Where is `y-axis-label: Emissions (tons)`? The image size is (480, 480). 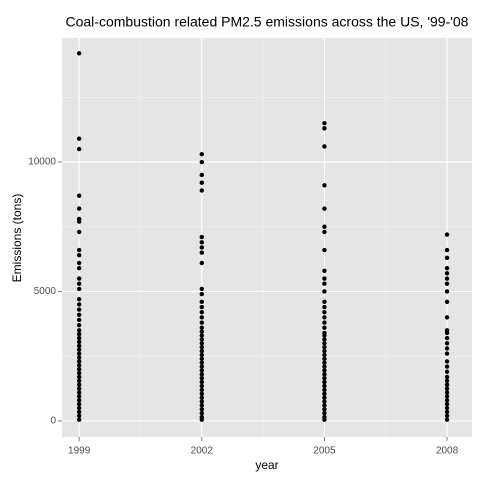
y-axis-label: Emissions (tons) is located at coordinates (17, 238).